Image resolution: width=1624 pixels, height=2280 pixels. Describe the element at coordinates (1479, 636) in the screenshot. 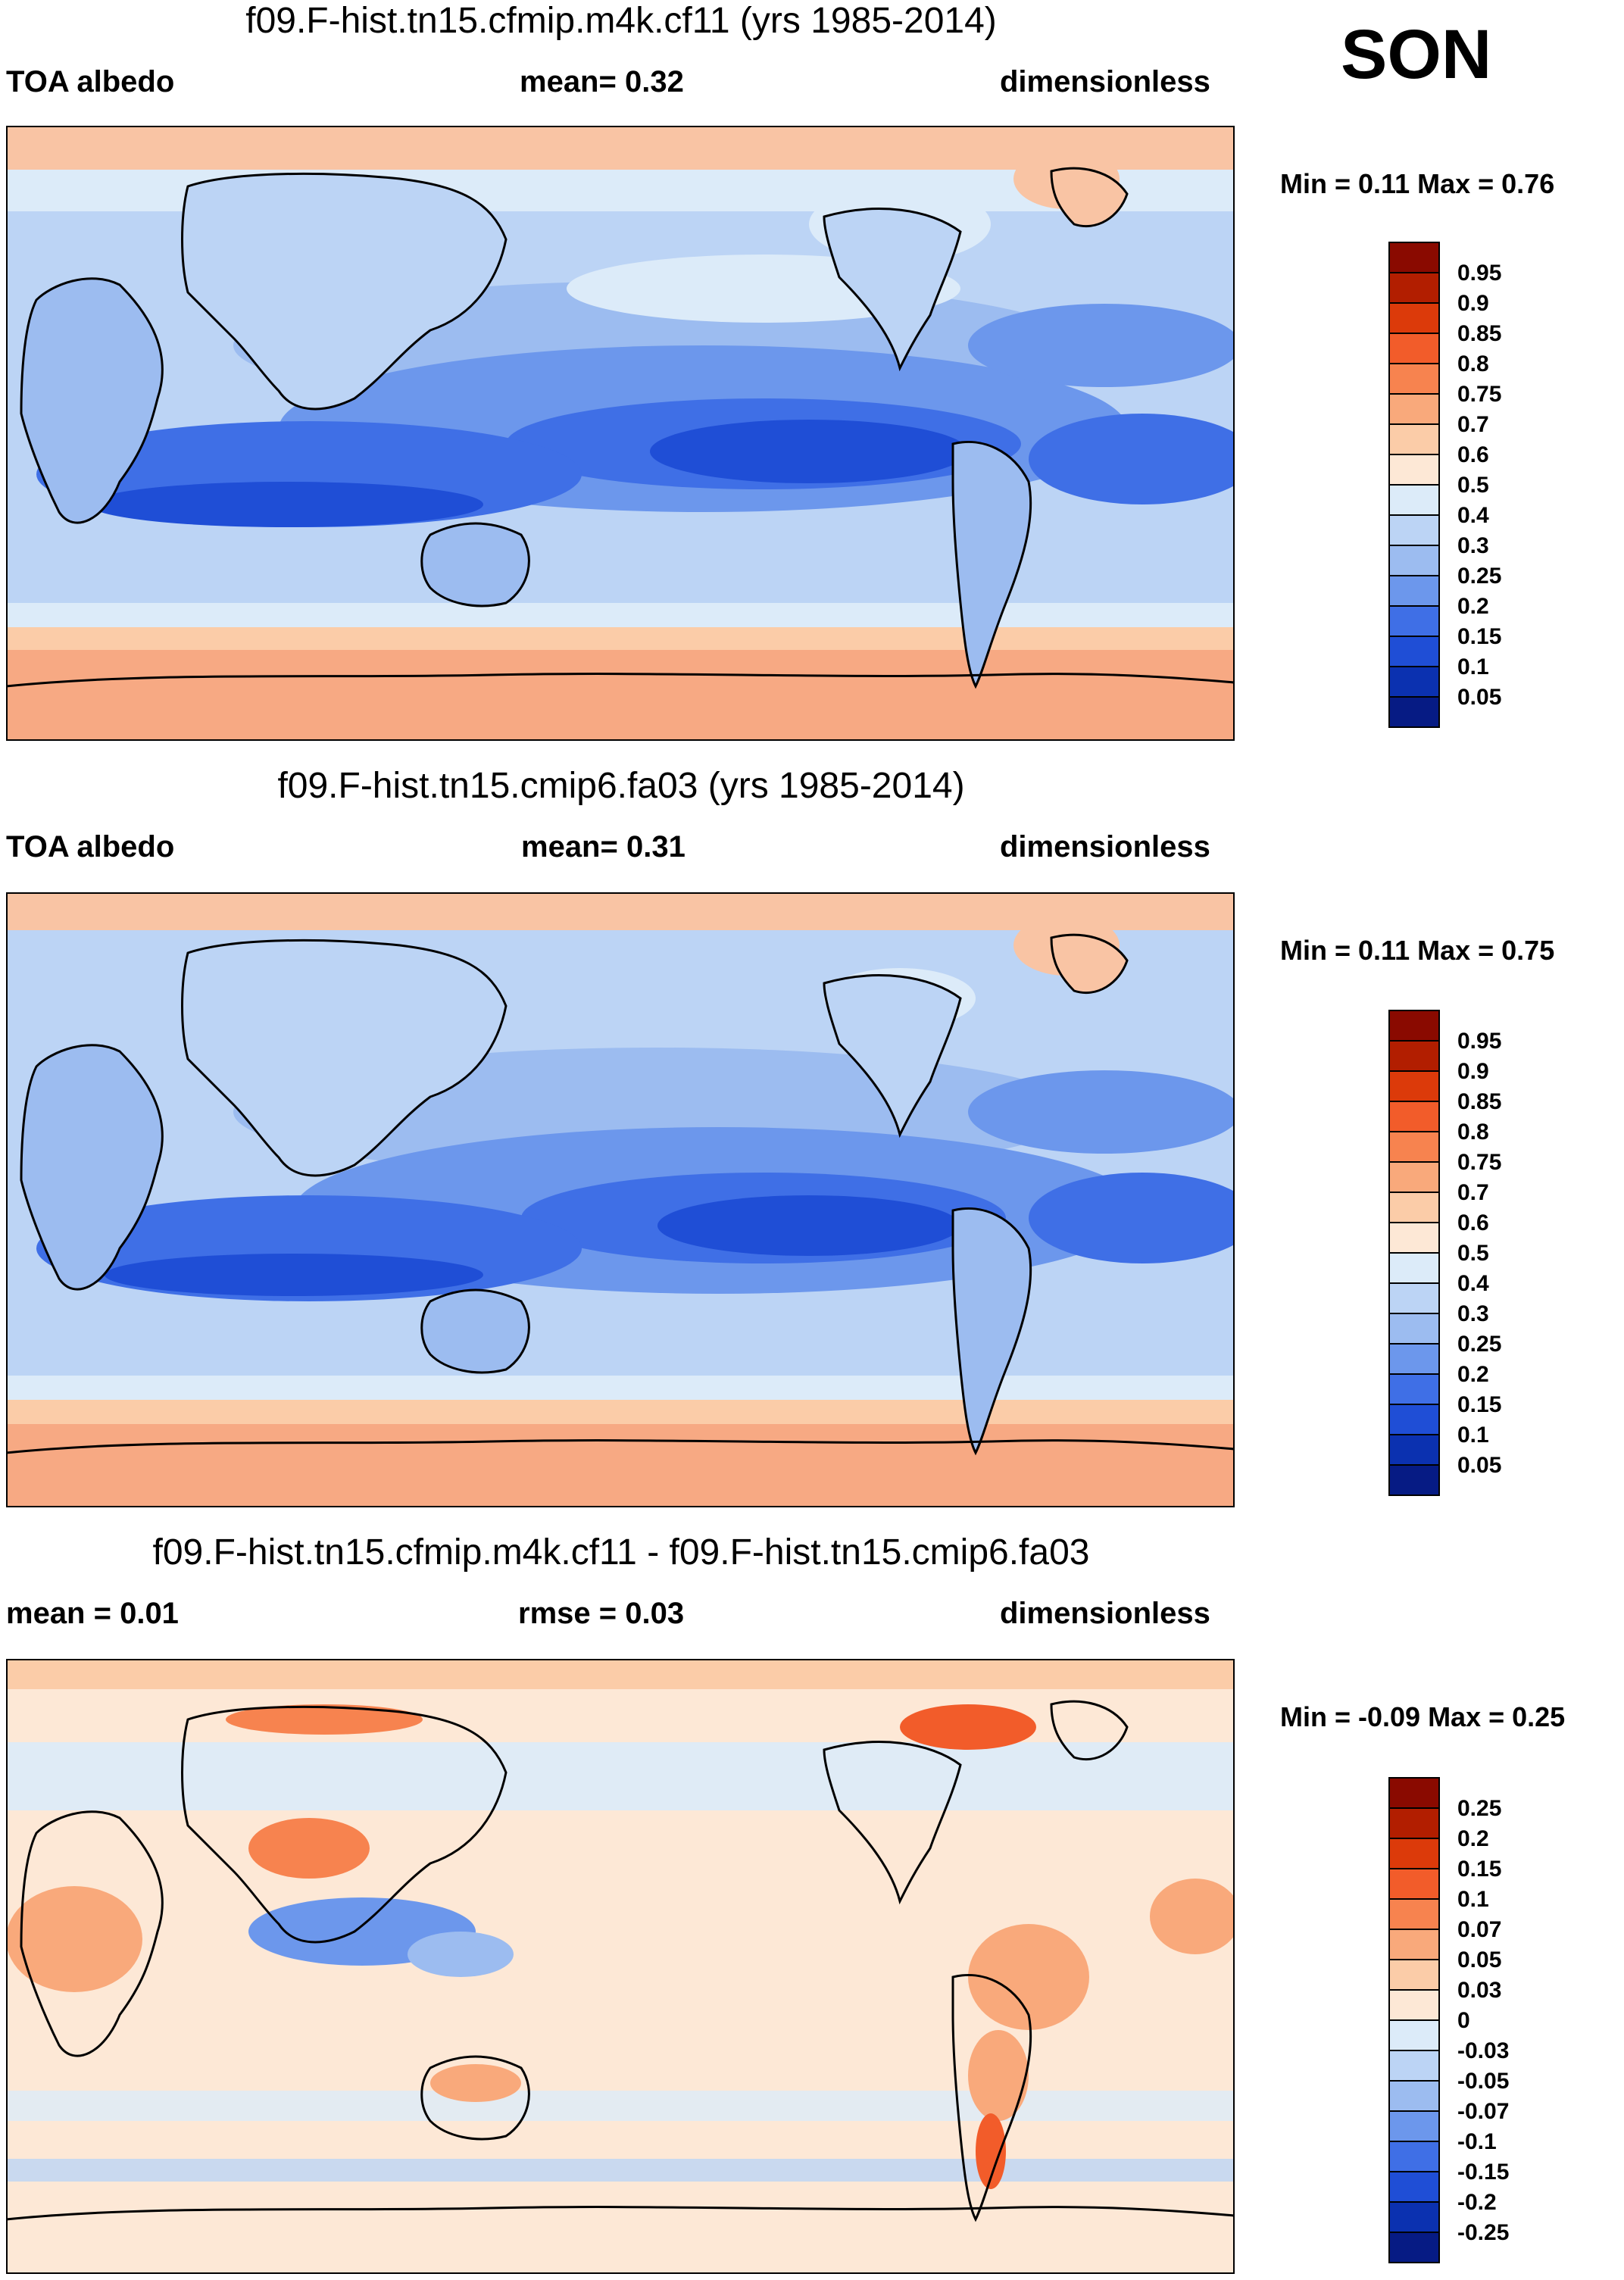

I see `panel-1-colorbar-label: 0.15` at that location.